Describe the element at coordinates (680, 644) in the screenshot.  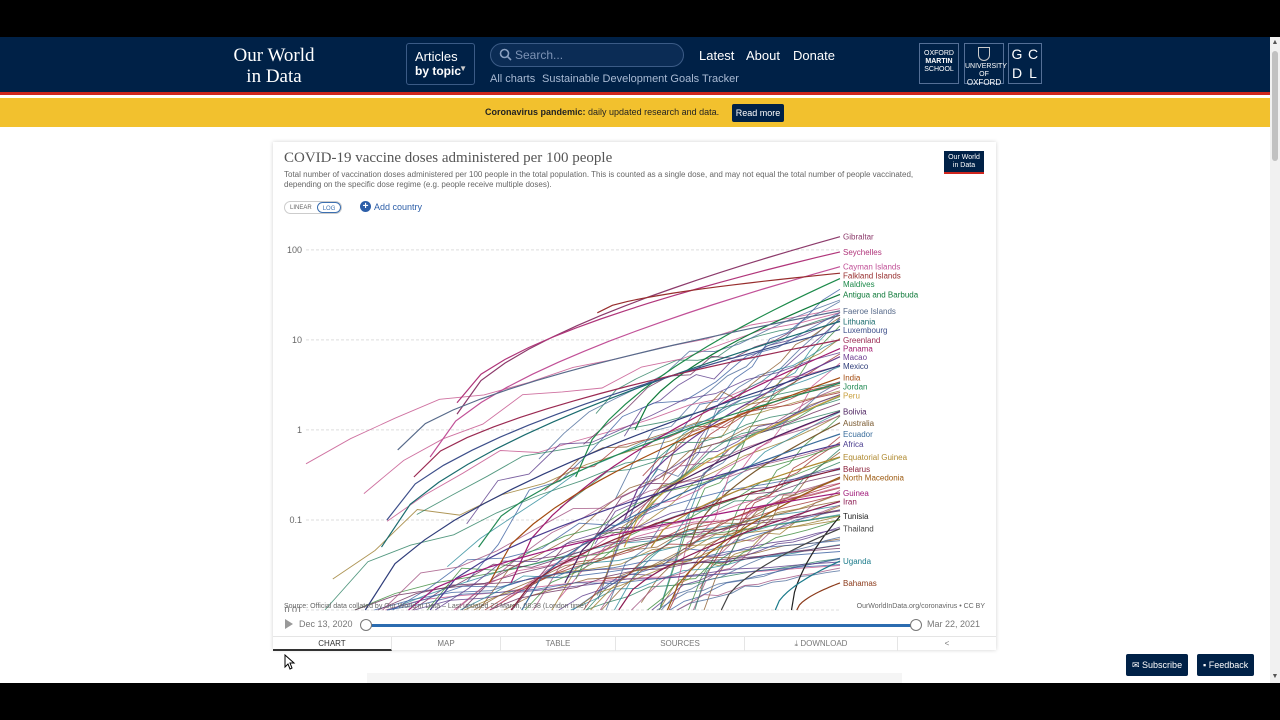
I see `tab-sources: SOURCES` at that location.